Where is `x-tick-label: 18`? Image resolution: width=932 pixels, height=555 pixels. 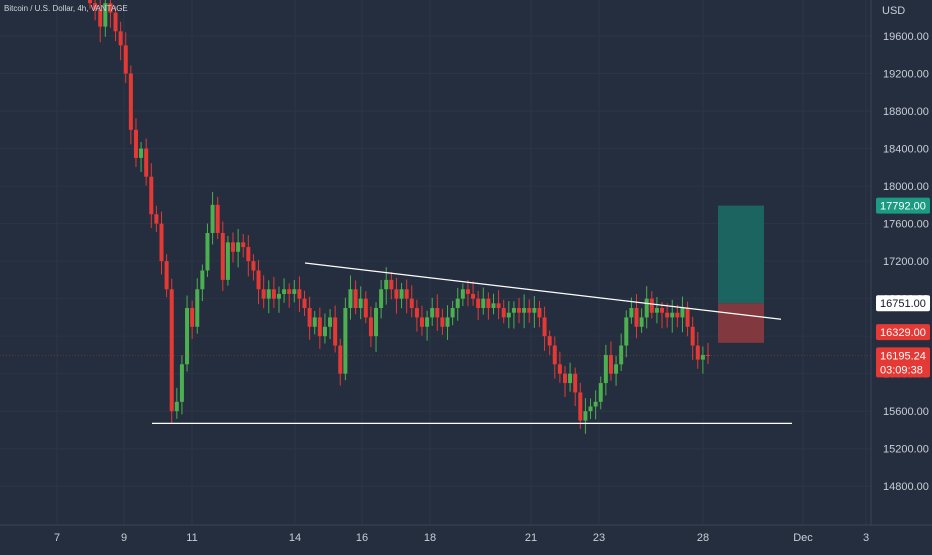 x-tick-label: 18 is located at coordinates (430, 538).